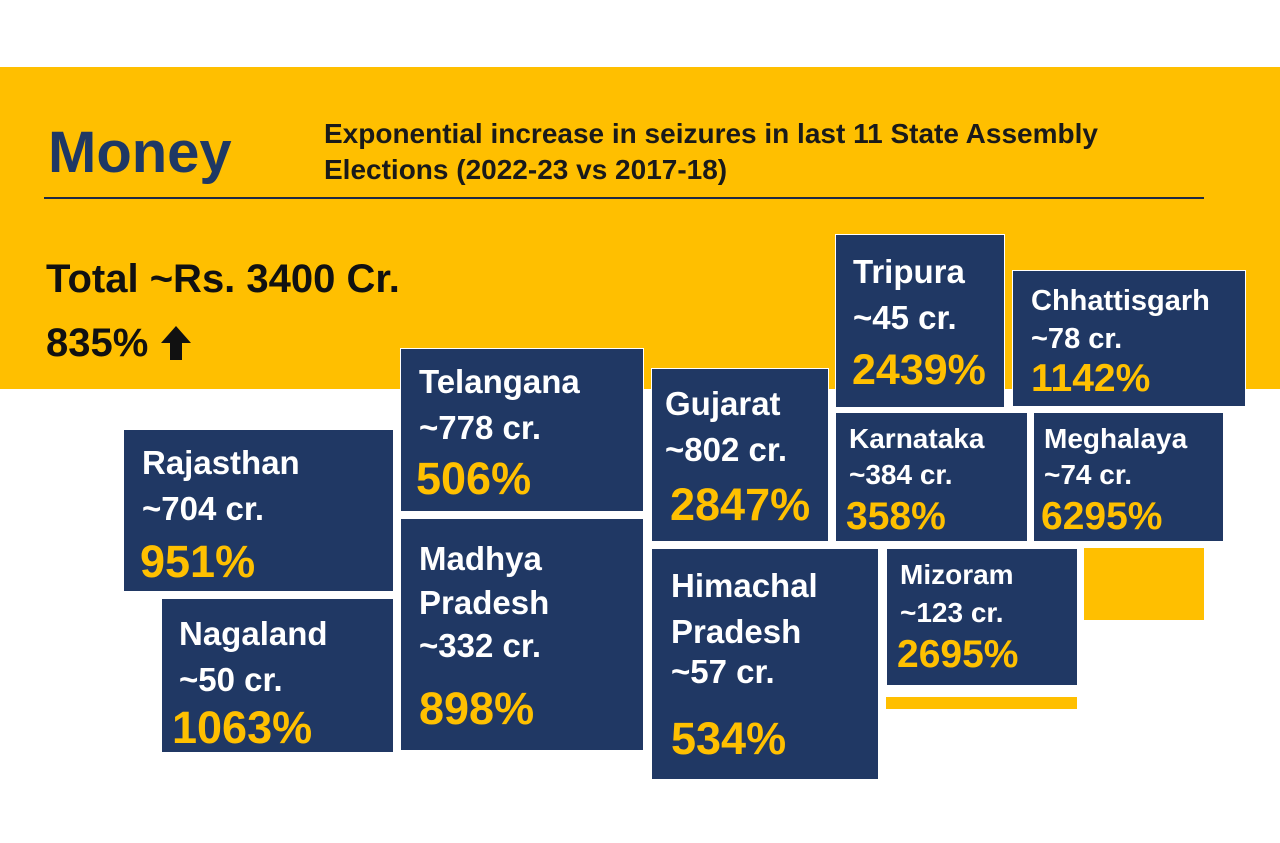 Image resolution: width=1280 pixels, height=843 pixels. What do you see at coordinates (477, 708) in the screenshot?
I see `state-percent: 898%` at bounding box center [477, 708].